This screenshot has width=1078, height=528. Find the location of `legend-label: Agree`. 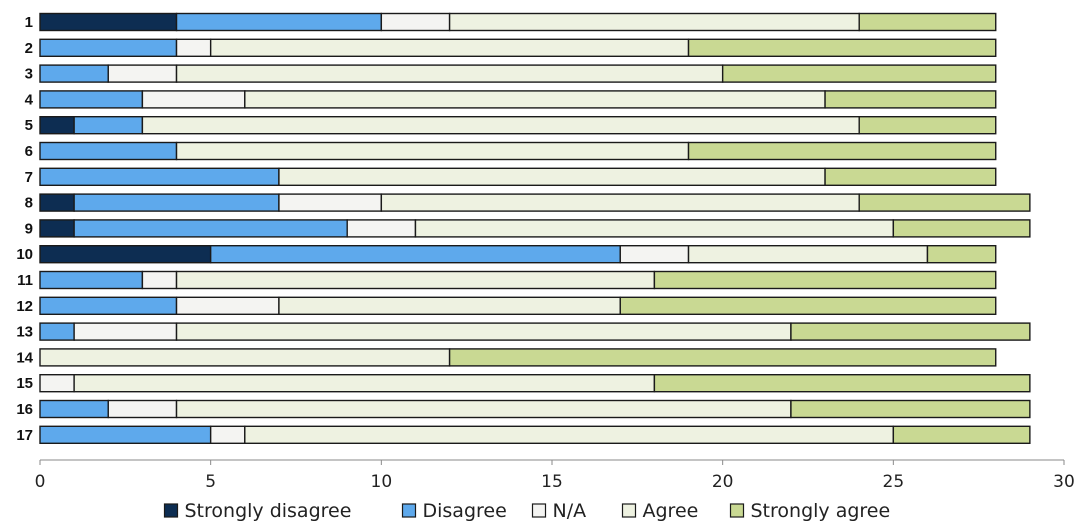

legend-label: Agree is located at coordinates (671, 511).